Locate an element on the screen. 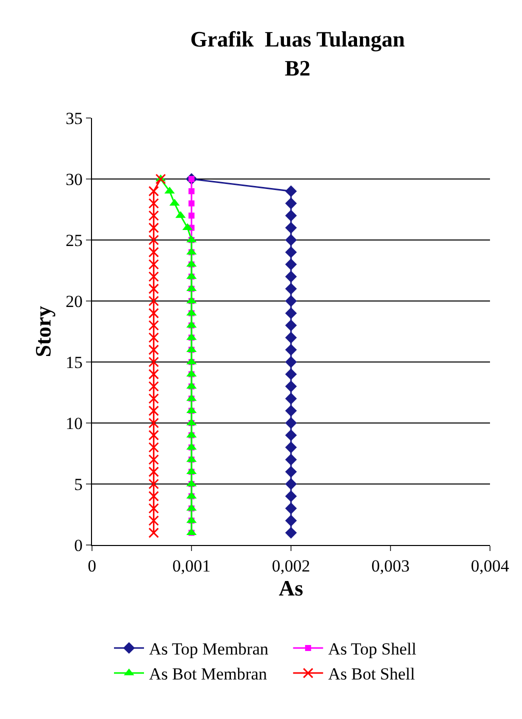 This screenshot has width=522, height=719. legend-label: As Bot Shell is located at coordinates (372, 674).